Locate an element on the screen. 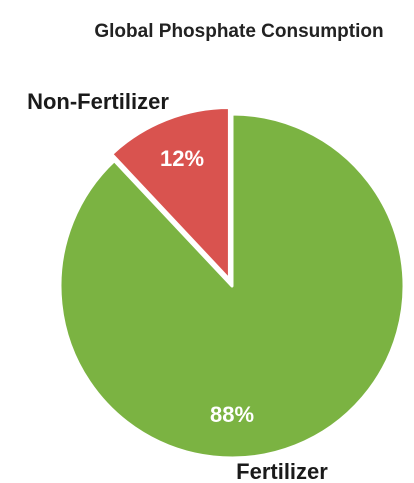  slice-category-label-fertilizer: Fertilizer is located at coordinates (282, 471).